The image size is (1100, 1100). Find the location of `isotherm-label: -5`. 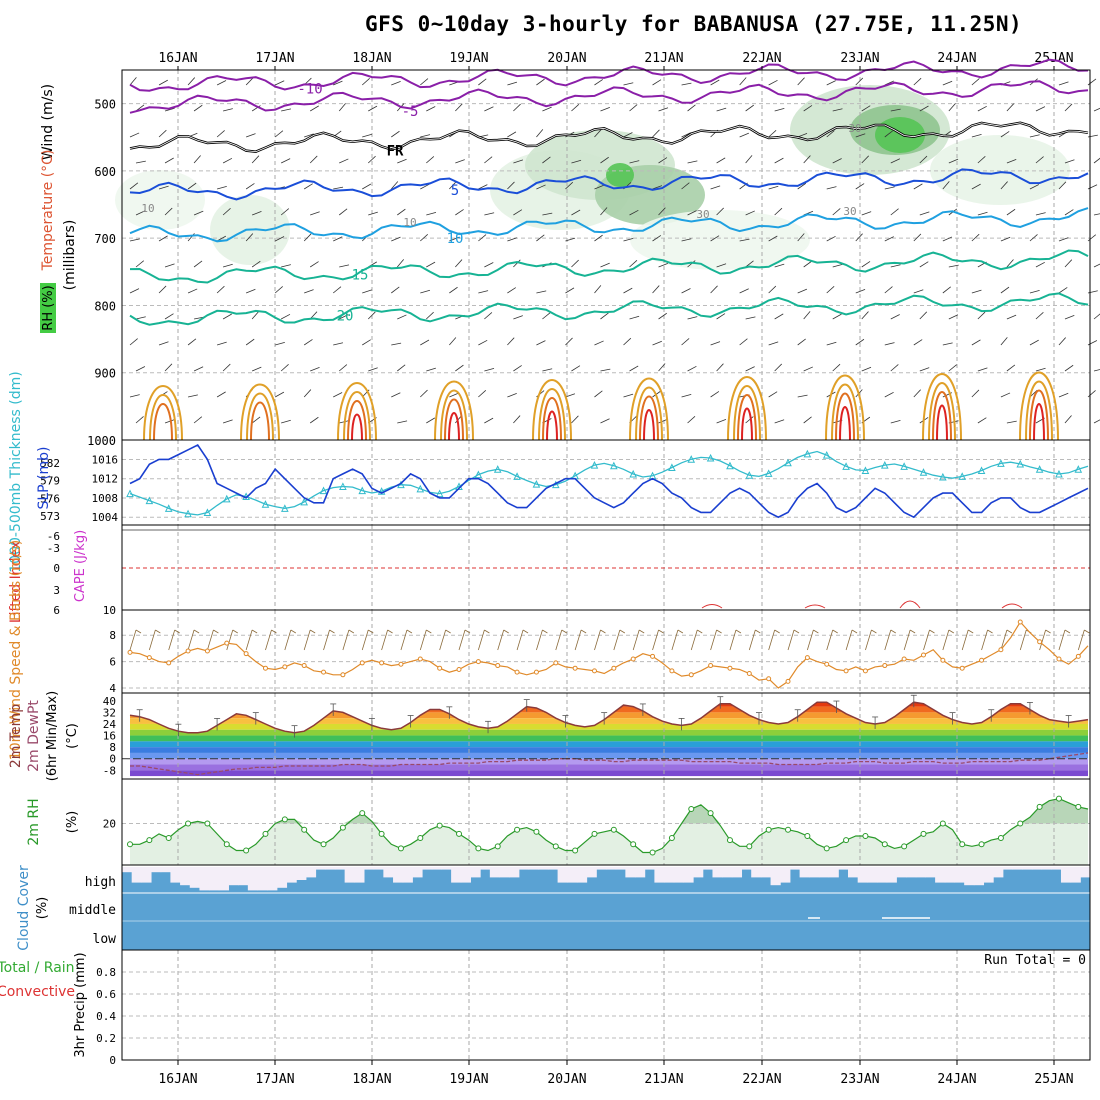

isotherm-label: -5 is located at coordinates (410, 112).